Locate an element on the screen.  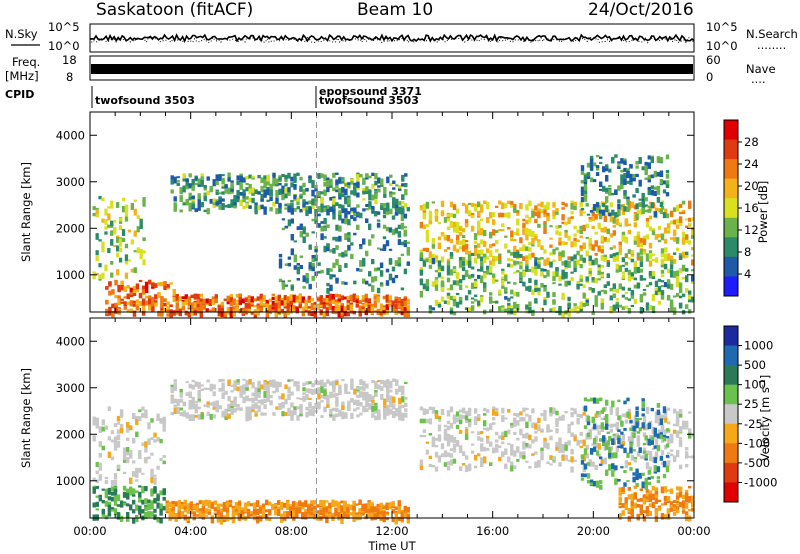
date-label: 24/Oct/2016 is located at coordinates (641, 10).